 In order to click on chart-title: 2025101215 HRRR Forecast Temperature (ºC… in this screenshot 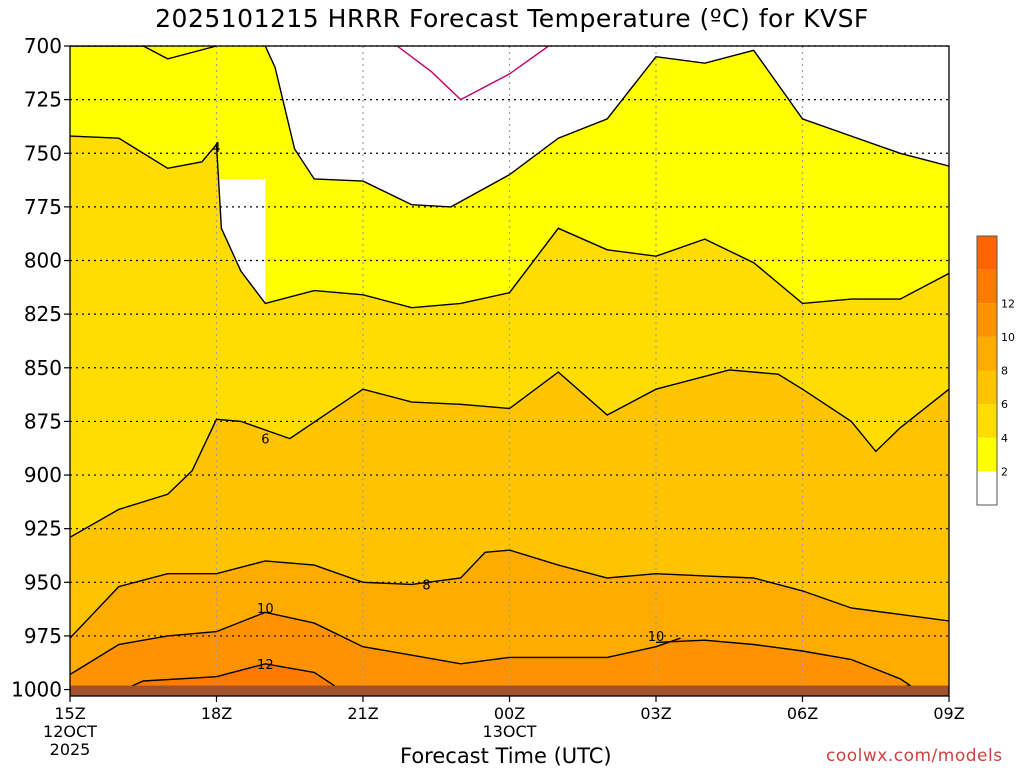, I will do `click(512, 18)`.